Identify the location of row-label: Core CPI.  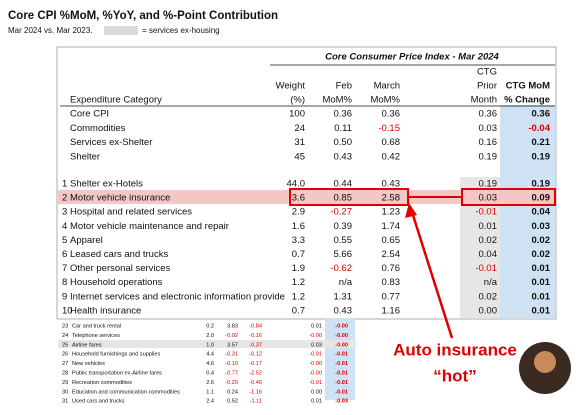
(89, 114).